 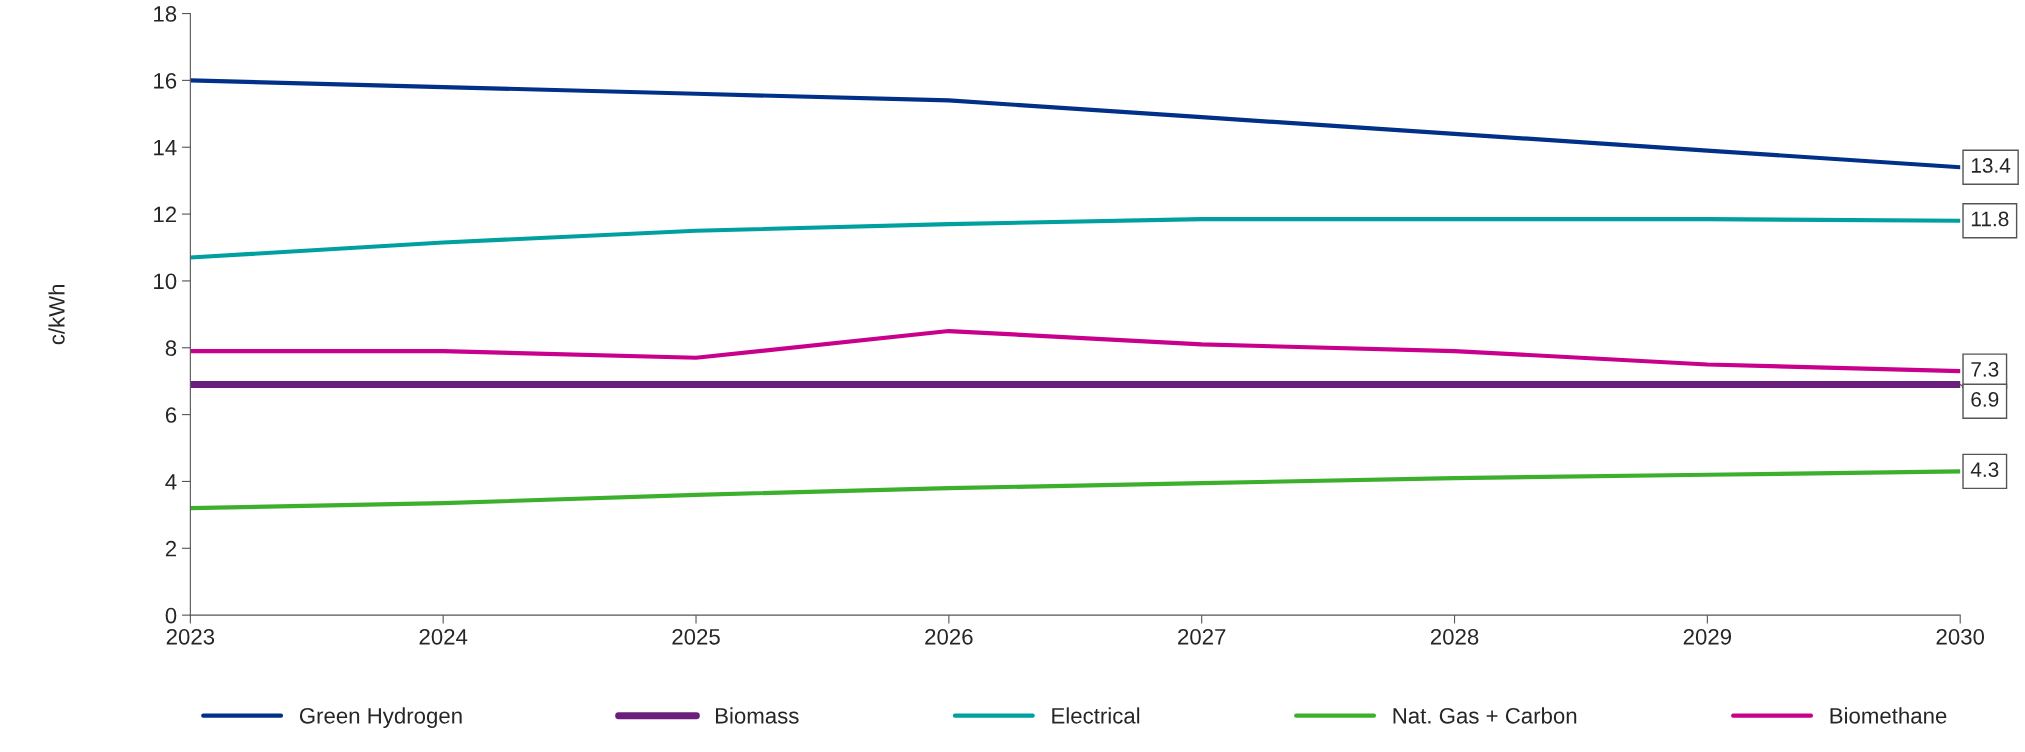 I want to click on legend-label: Green Hydrogen, so click(x=380, y=718).